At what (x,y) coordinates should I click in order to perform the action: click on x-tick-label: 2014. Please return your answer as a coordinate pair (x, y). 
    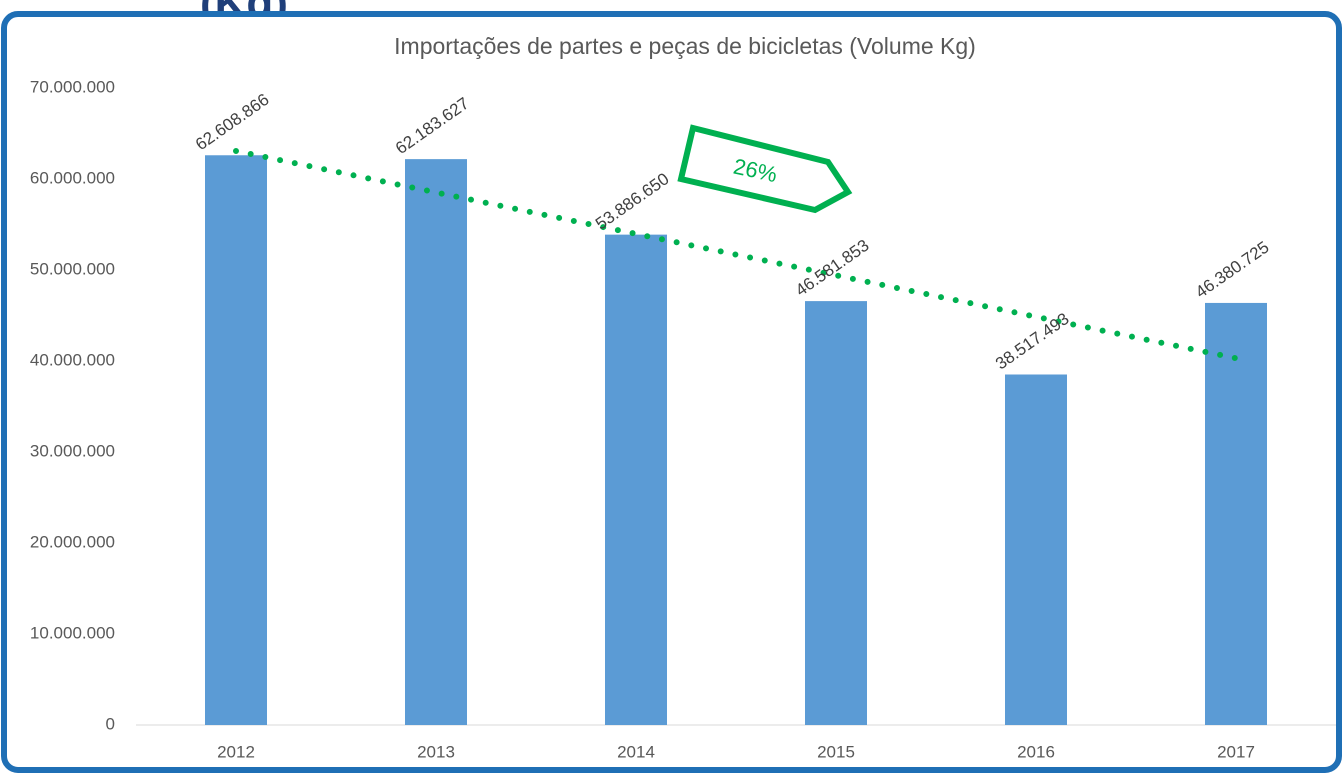
    Looking at the image, I should click on (636, 751).